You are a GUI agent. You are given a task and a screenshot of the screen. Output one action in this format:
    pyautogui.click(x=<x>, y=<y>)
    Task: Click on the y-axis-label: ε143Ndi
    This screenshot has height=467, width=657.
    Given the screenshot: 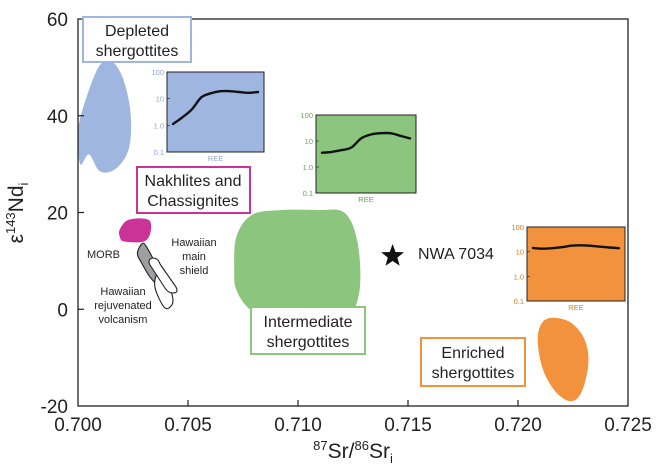 What is the action you would take?
    pyautogui.click(x=17, y=212)
    